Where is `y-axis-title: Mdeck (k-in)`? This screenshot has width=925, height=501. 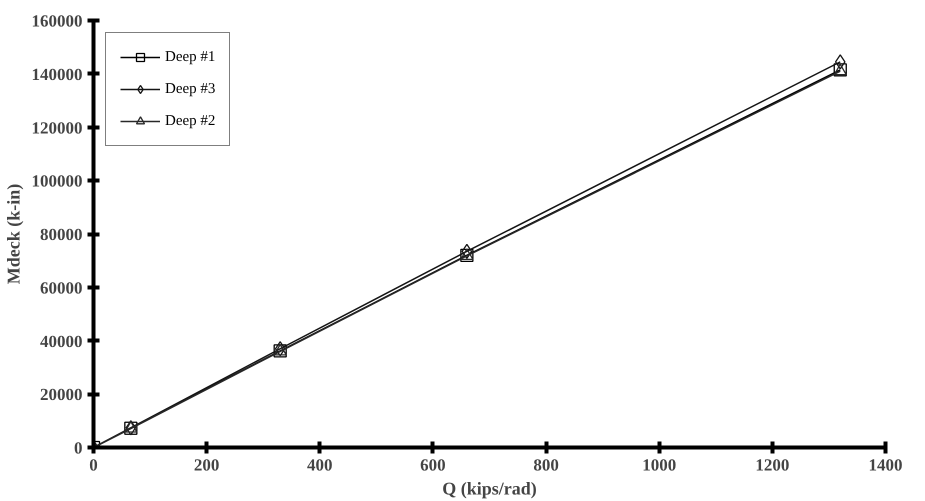 y-axis-title: Mdeck (k-in) is located at coordinates (14, 234).